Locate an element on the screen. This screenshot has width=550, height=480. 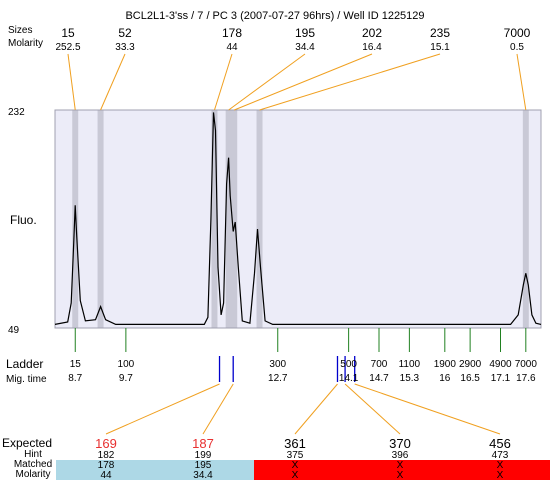
peak-molarity-label: 16.4 is located at coordinates (372, 47).